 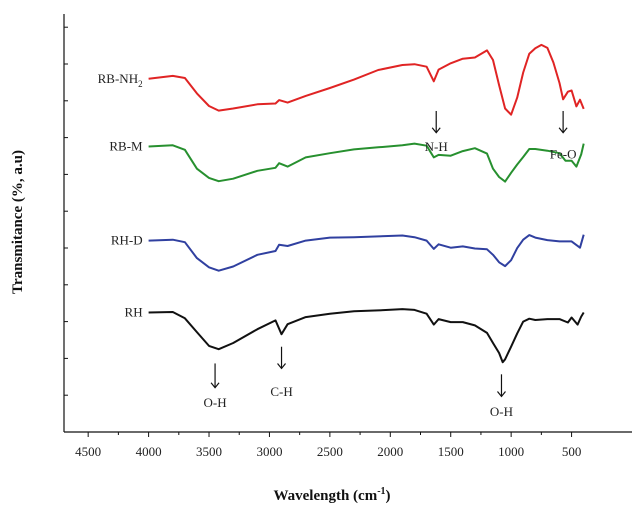 I want to click on series-label-text: RB-NH, so click(x=118, y=78).